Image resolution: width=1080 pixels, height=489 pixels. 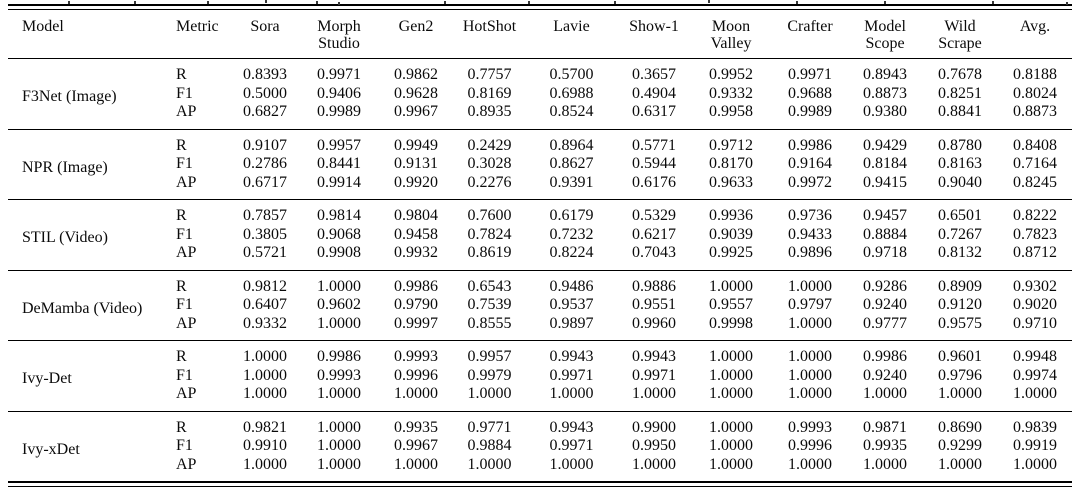 I want to click on cell-value: 0.7823, so click(x=1035, y=234).